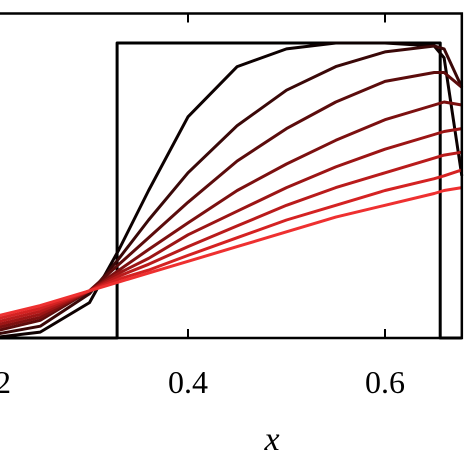  Describe the element at coordinates (271, 439) in the screenshot. I see `x-axis-label: x` at that location.